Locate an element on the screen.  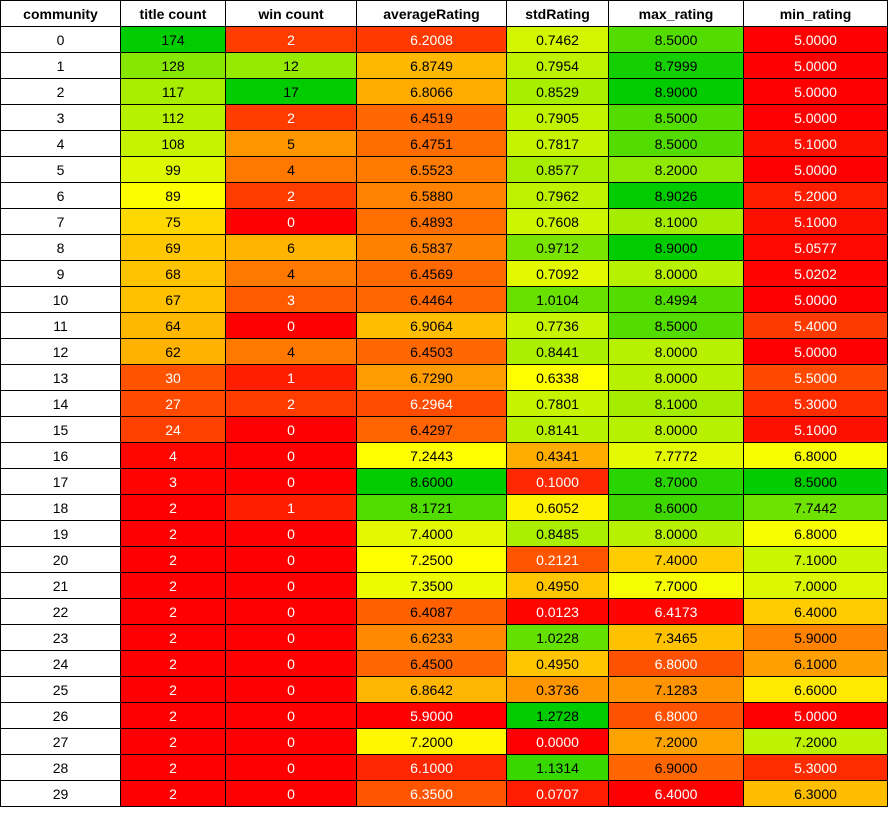
table-row: 1 128 12 6.8749 0.7954 8.7999 5.0000 is located at coordinates (444, 65).